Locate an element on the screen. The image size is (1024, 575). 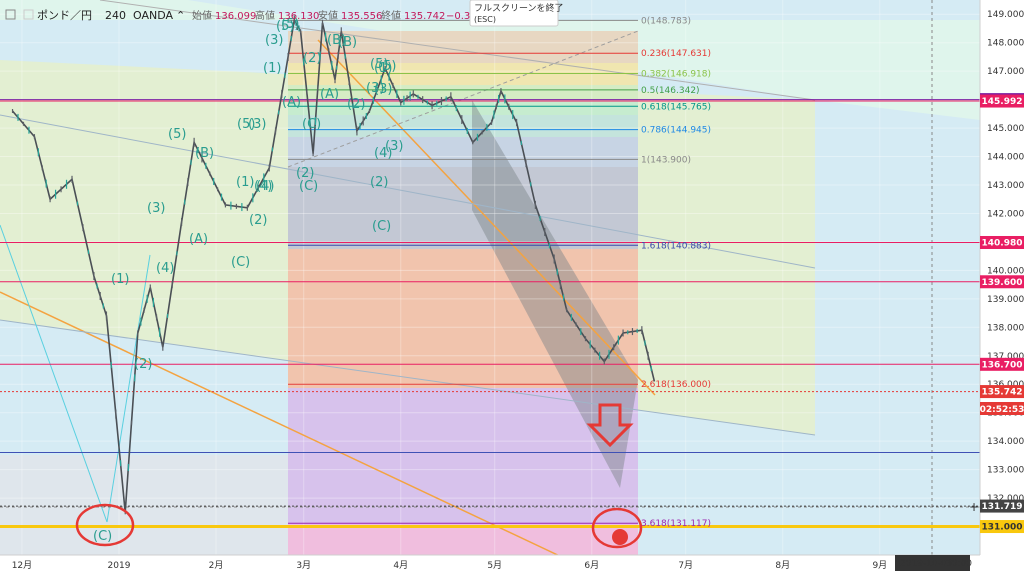
chevron-down-icon: ⌃ is located at coordinates (180, 15).